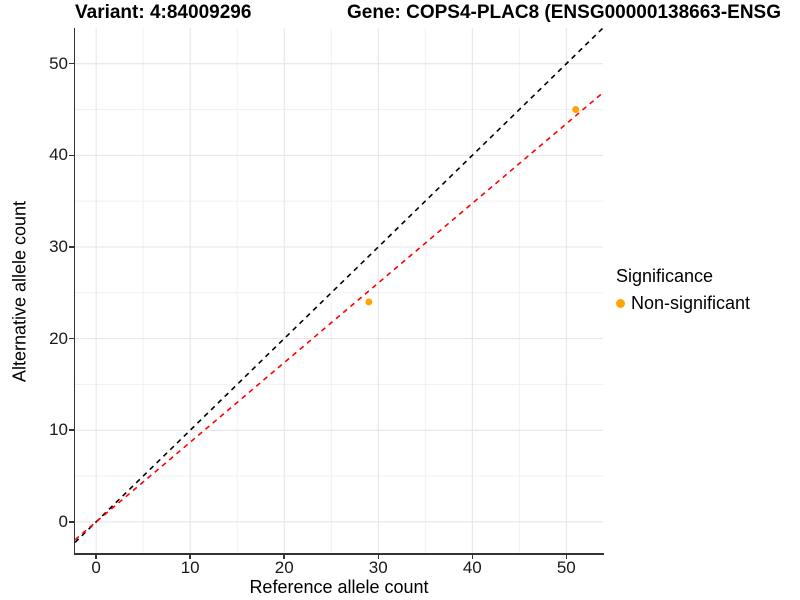 Image resolution: width=800 pixels, height=600 pixels. I want to click on x-axis-title: Reference allele count, so click(339, 587).